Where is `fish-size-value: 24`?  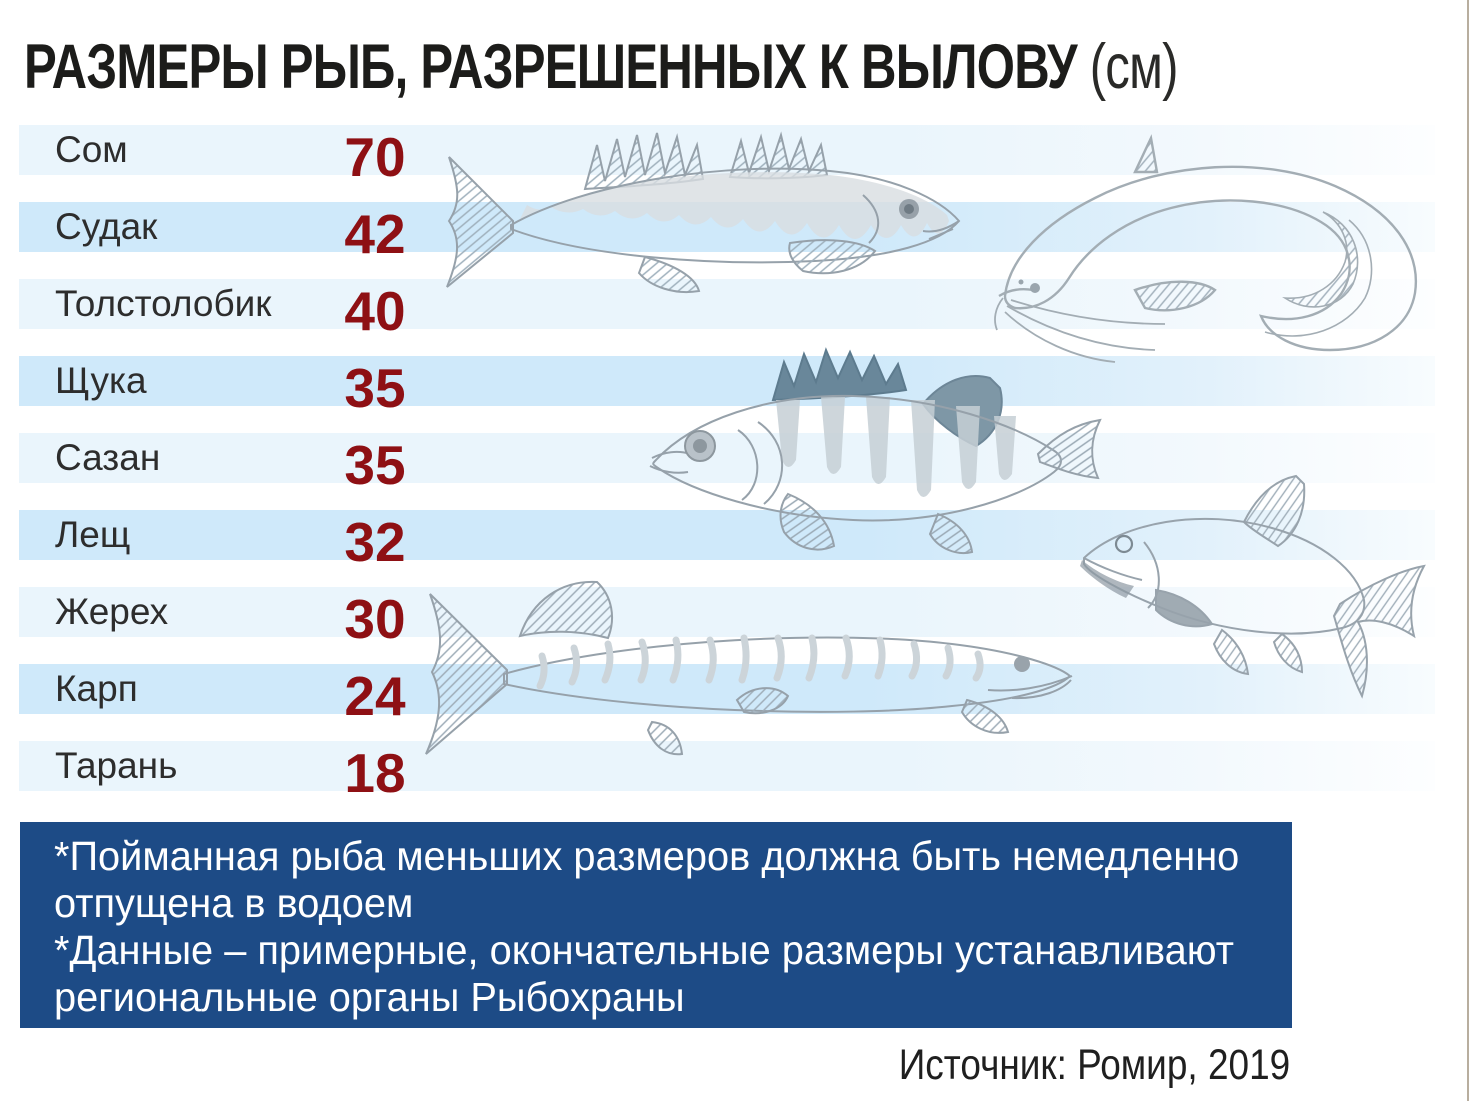
fish-size-value: 24 is located at coordinates (375, 696).